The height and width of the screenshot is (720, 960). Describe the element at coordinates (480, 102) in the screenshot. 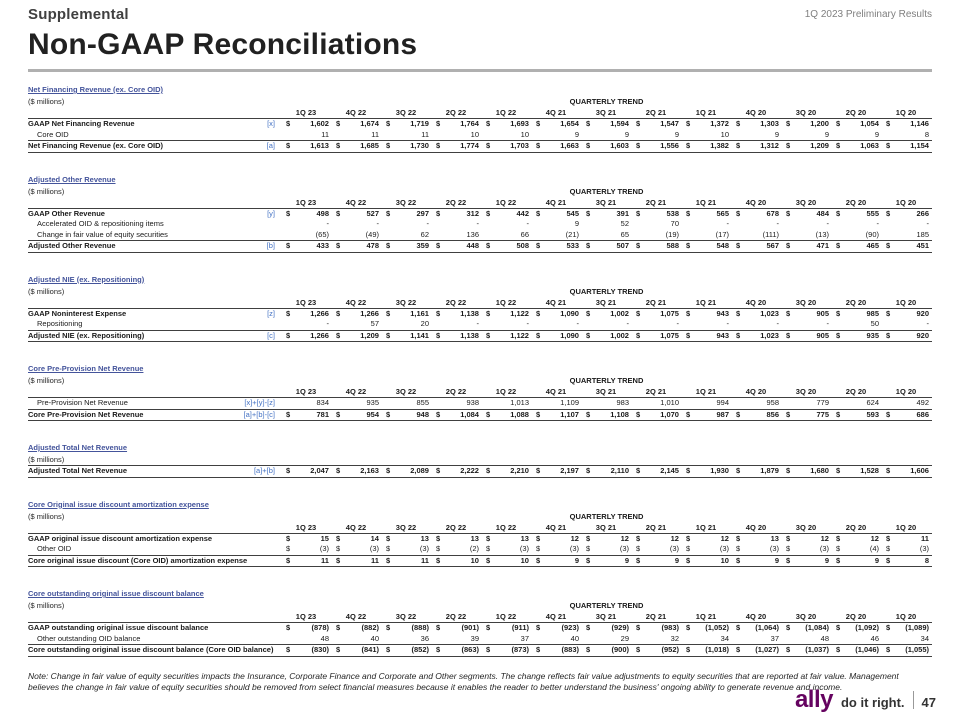

I see `table-header-line: ($ millions) QUARTERLY TREND` at that location.